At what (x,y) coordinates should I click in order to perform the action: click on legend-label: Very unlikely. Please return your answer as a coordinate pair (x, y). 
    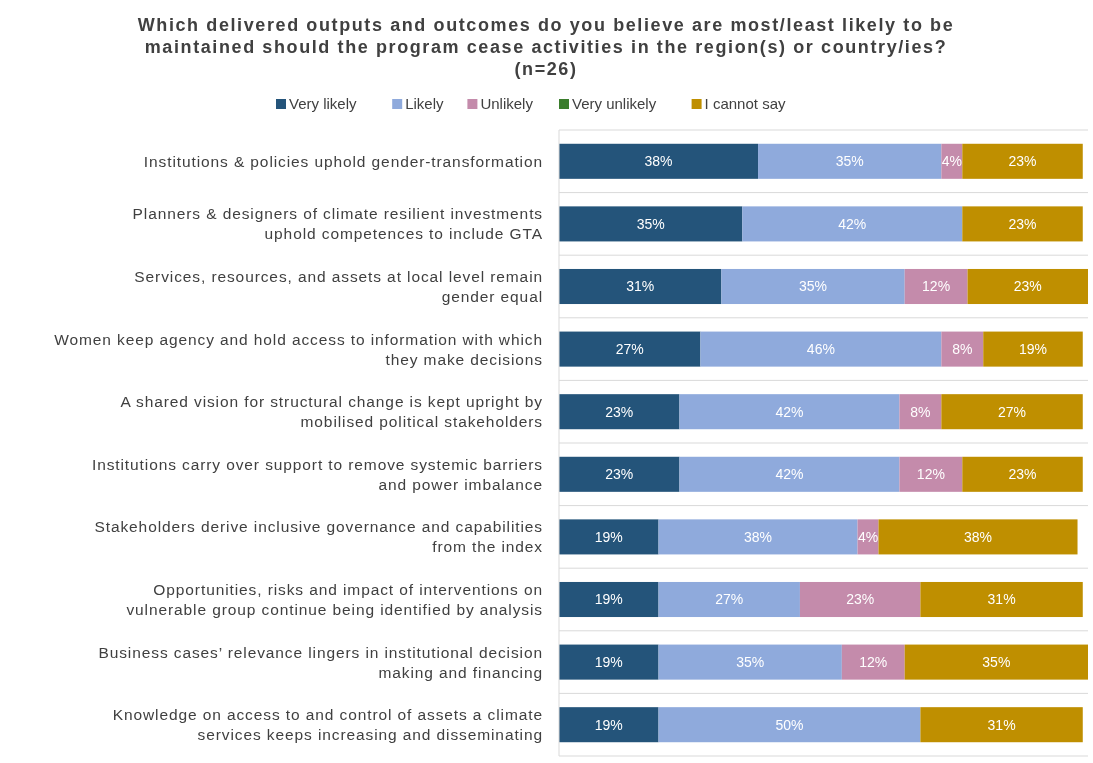
    Looking at the image, I should click on (614, 104).